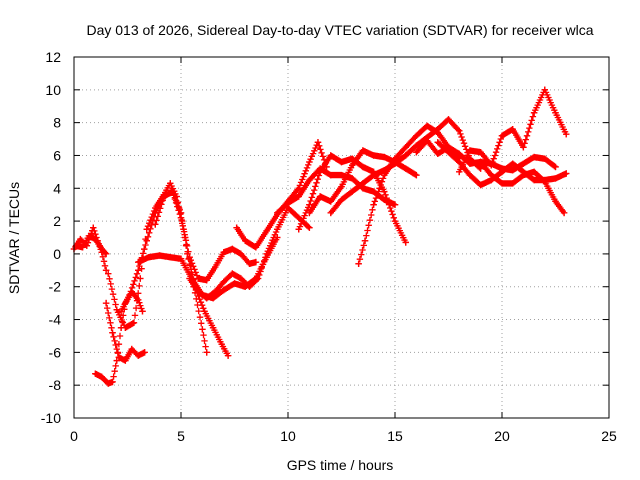 Image resolution: width=640 pixels, height=480 pixels. Describe the element at coordinates (74, 436) in the screenshot. I see `x-tick-label: 0` at that location.